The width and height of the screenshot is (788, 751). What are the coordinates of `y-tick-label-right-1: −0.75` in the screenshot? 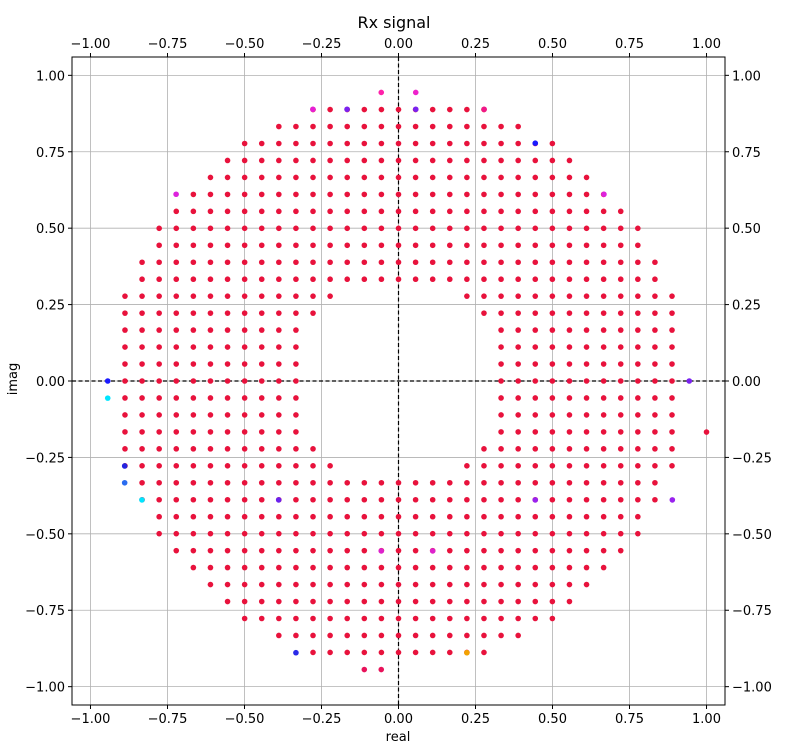 It's located at (752, 611).